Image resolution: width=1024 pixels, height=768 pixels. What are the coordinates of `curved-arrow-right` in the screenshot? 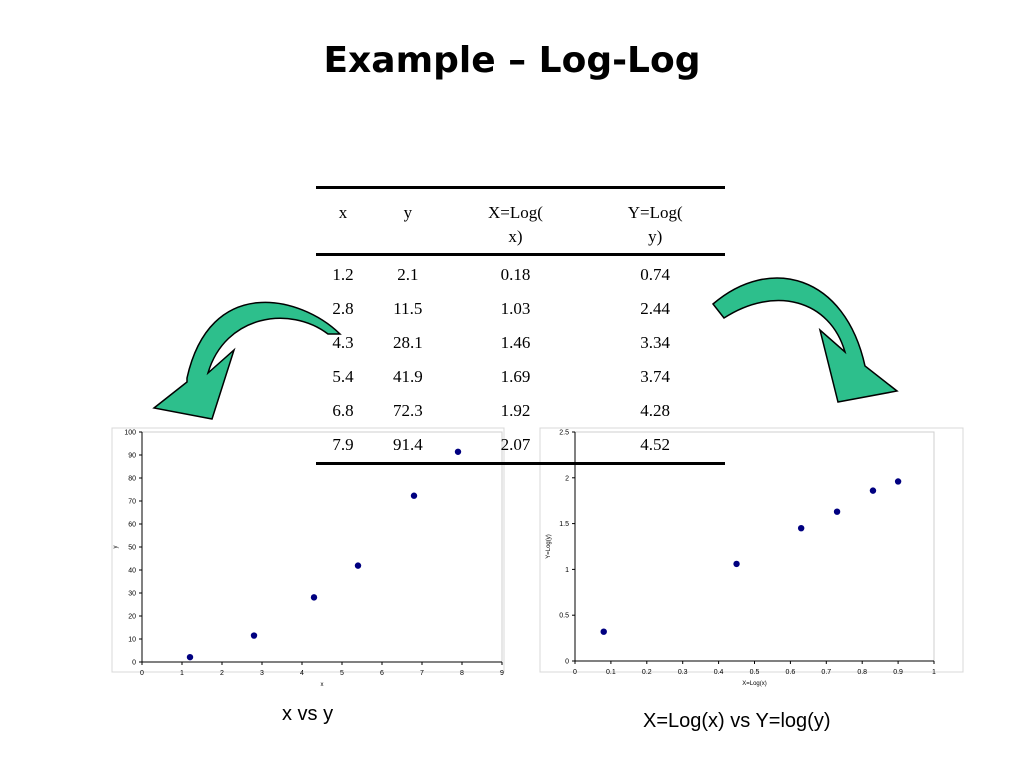 It's located at (805, 340).